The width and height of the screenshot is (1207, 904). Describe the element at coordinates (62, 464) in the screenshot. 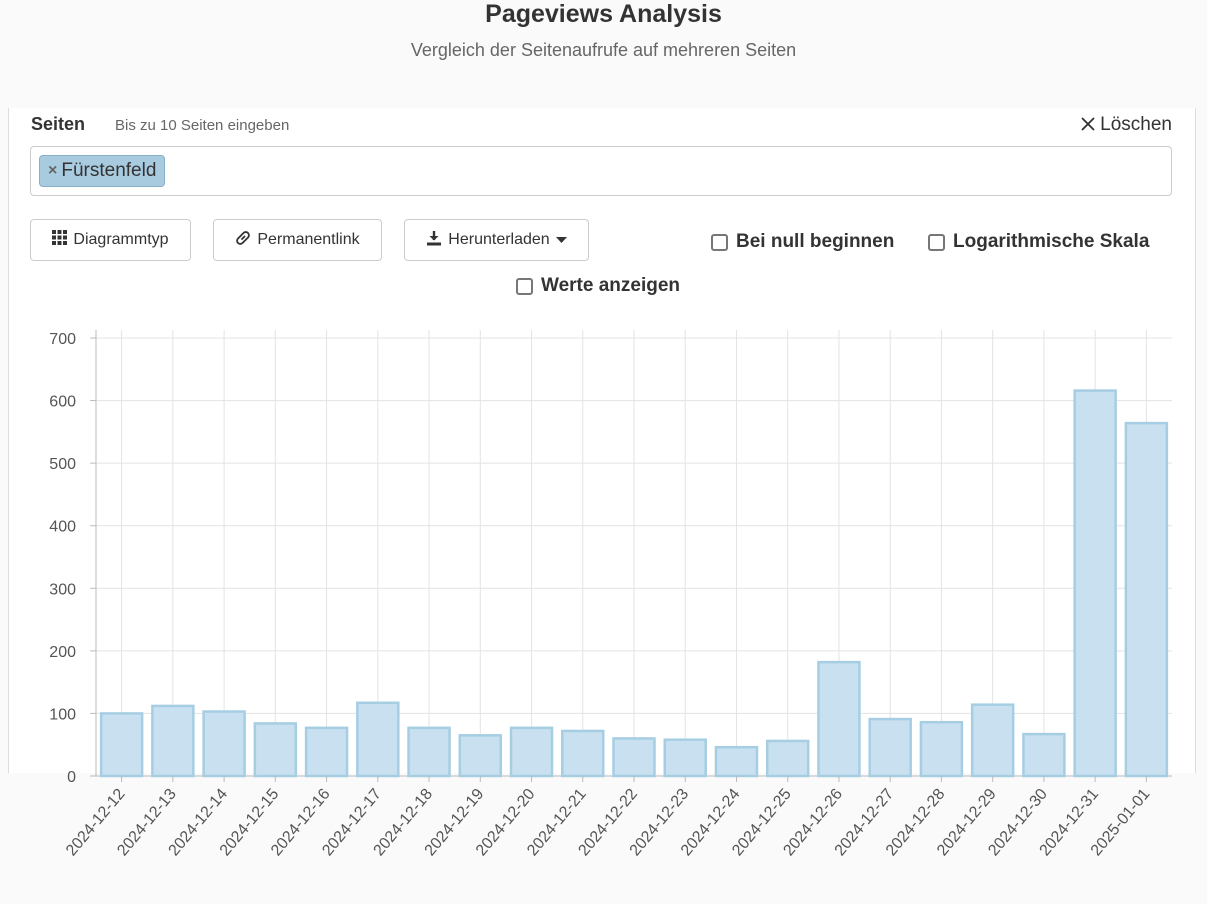

I see `y-tick-label: 500` at that location.